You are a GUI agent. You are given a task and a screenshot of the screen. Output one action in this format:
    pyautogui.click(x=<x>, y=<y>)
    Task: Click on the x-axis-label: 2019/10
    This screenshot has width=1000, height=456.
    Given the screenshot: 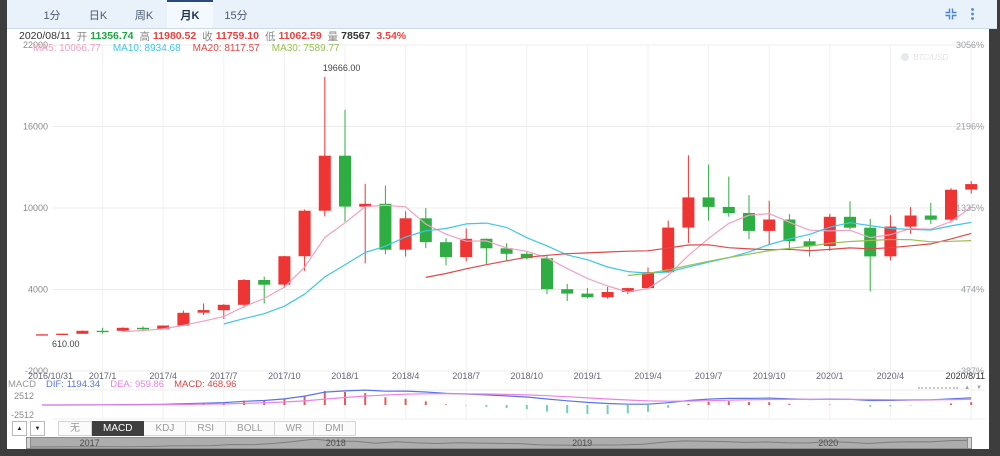 What is the action you would take?
    pyautogui.click(x=769, y=376)
    